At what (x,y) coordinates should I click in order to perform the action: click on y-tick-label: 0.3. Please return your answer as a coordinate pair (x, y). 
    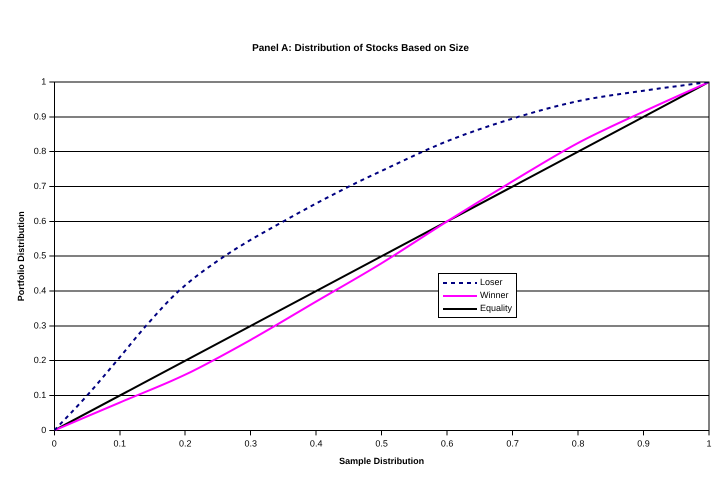
    Looking at the image, I should click on (40, 325).